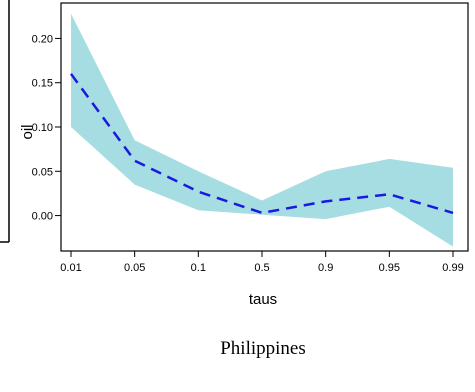 This screenshot has width=475, height=392. What do you see at coordinates (134, 268) in the screenshot?
I see `x-tick-label: 0.05` at bounding box center [134, 268].